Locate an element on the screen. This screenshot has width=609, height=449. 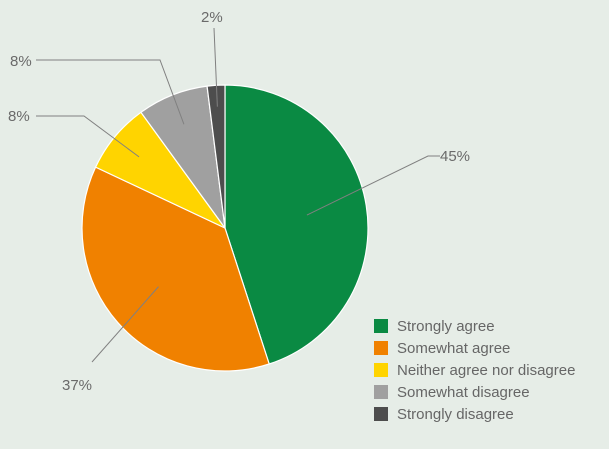
legend-label: Neither agree nor disagree is located at coordinates (486, 370).